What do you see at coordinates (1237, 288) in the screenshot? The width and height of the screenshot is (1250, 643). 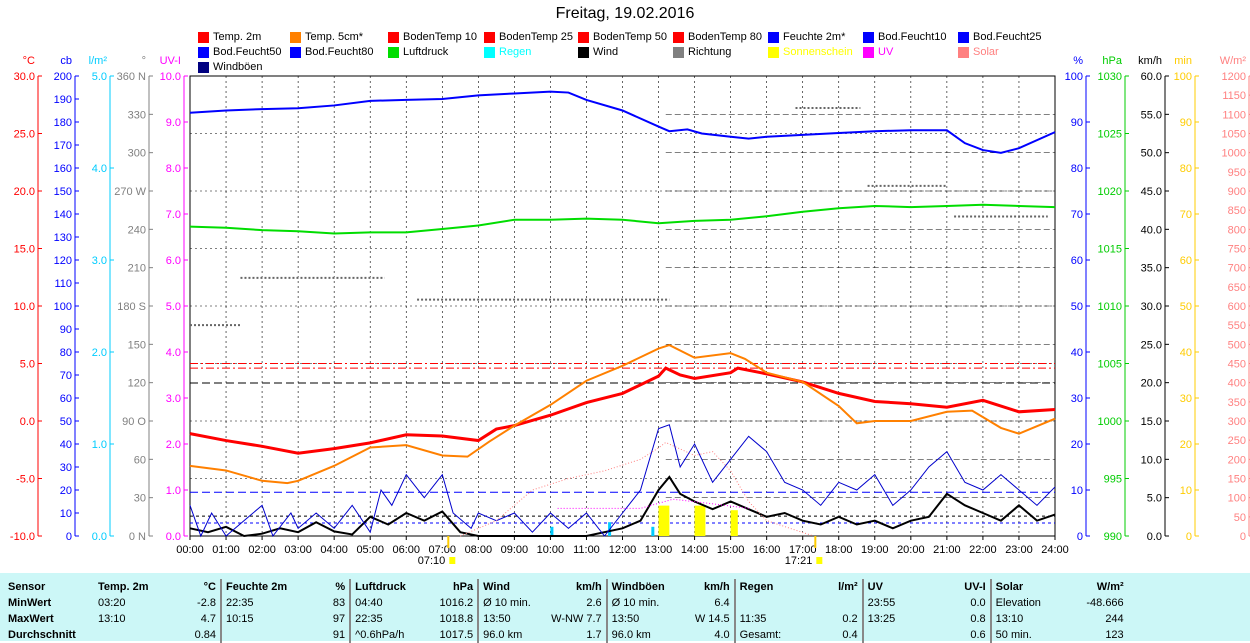 I see `axis-tick-label: 650` at bounding box center [1237, 288].